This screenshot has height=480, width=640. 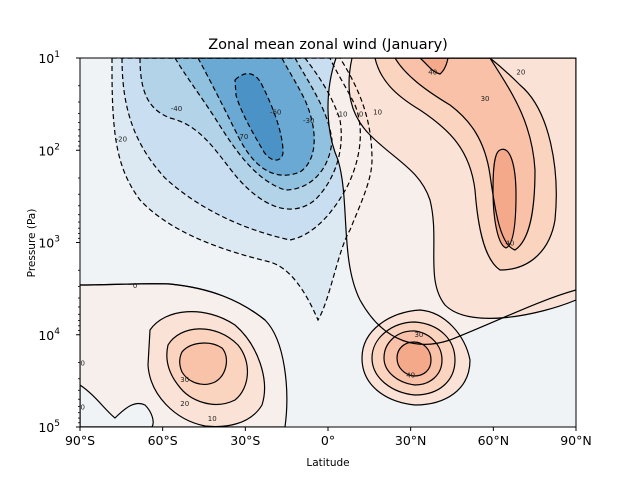 I want to click on contour-label: -70, so click(x=242, y=137).